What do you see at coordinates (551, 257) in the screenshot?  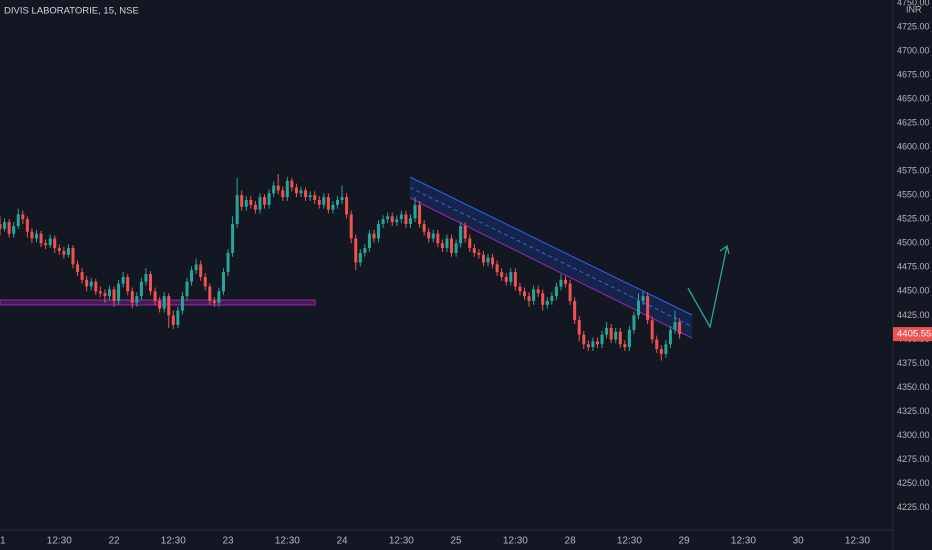 I see `channel-middle` at bounding box center [551, 257].